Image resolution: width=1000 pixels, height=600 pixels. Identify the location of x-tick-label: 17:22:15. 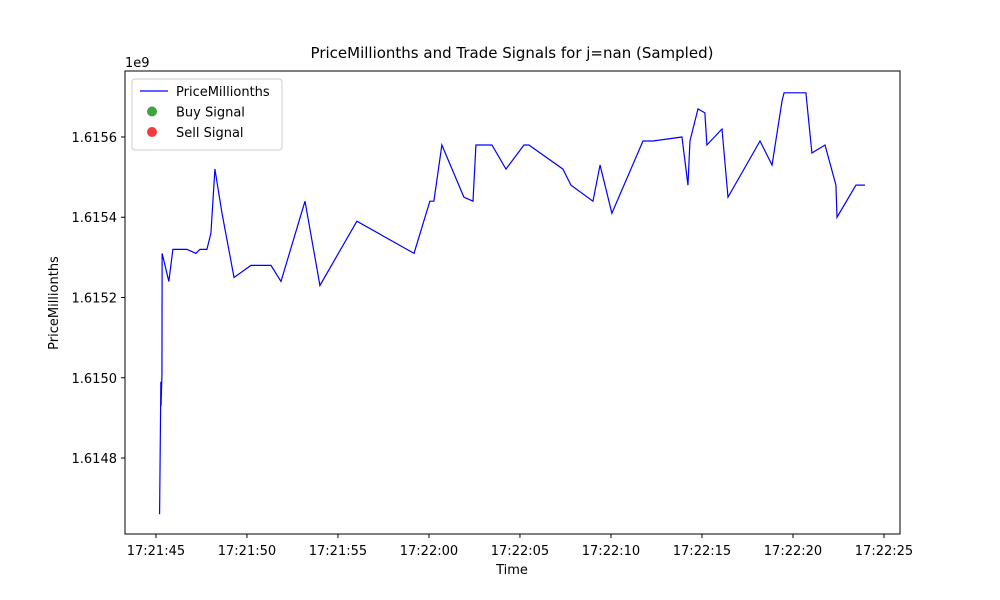
(702, 551).